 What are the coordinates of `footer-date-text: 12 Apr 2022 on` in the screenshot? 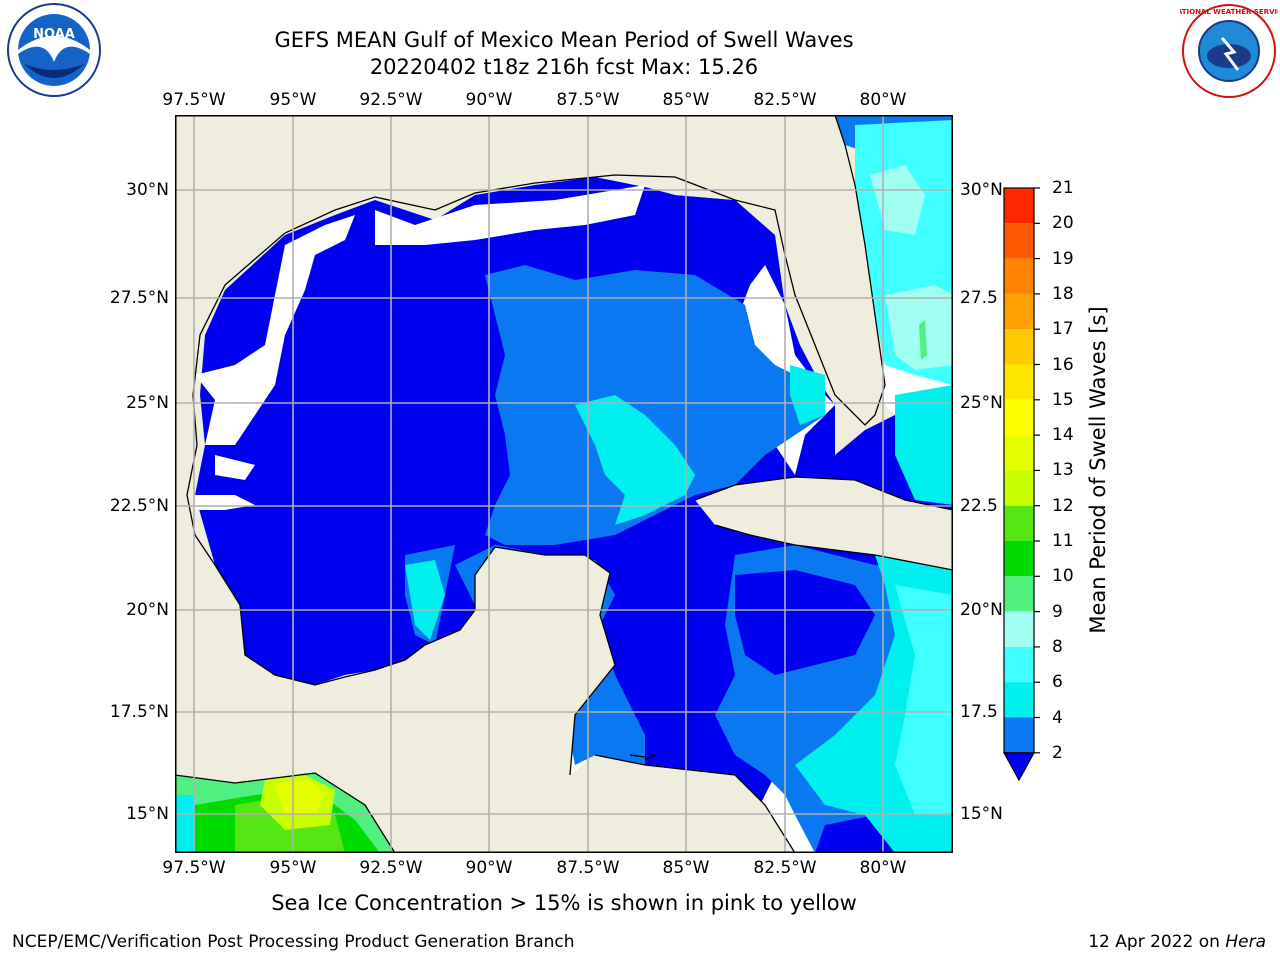 It's located at (1157, 942).